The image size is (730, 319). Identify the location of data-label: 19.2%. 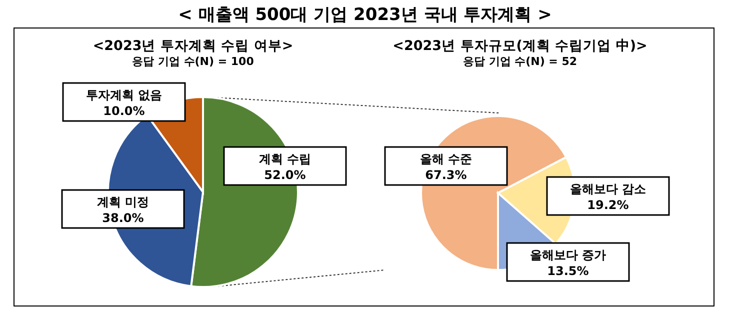
(608, 205).